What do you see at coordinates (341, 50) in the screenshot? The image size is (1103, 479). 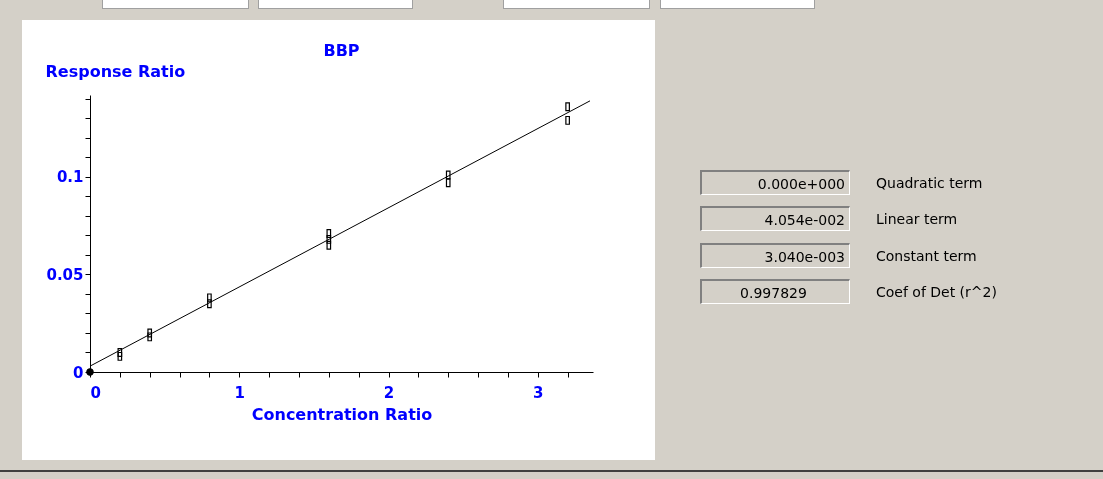 I see `chart-title: BBP` at bounding box center [341, 50].